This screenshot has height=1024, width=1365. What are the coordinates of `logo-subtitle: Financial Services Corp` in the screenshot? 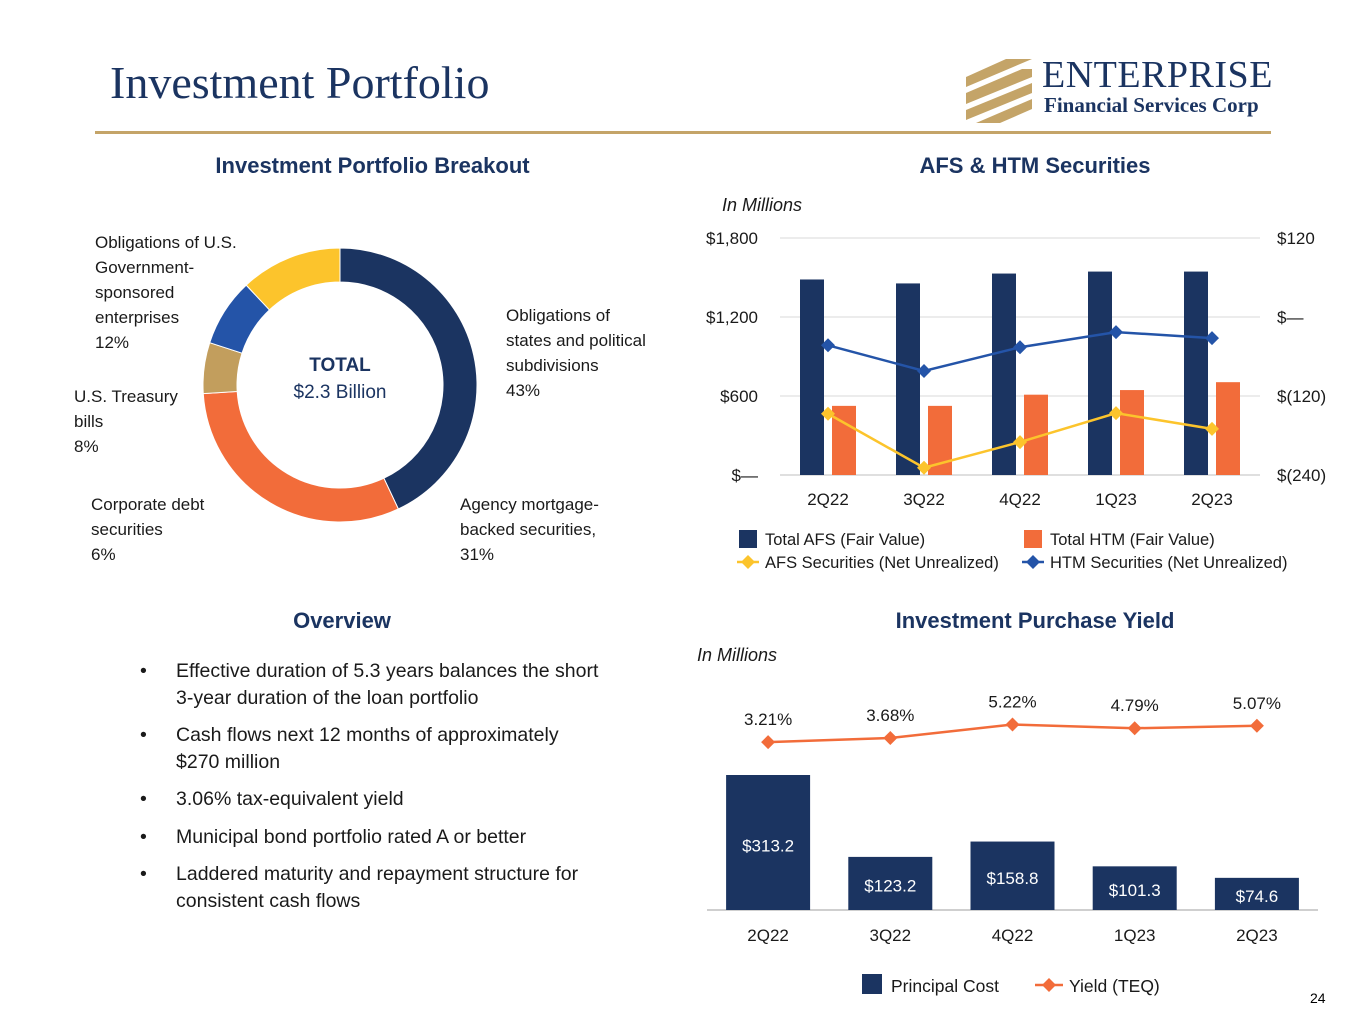 It's located at (1151, 105).